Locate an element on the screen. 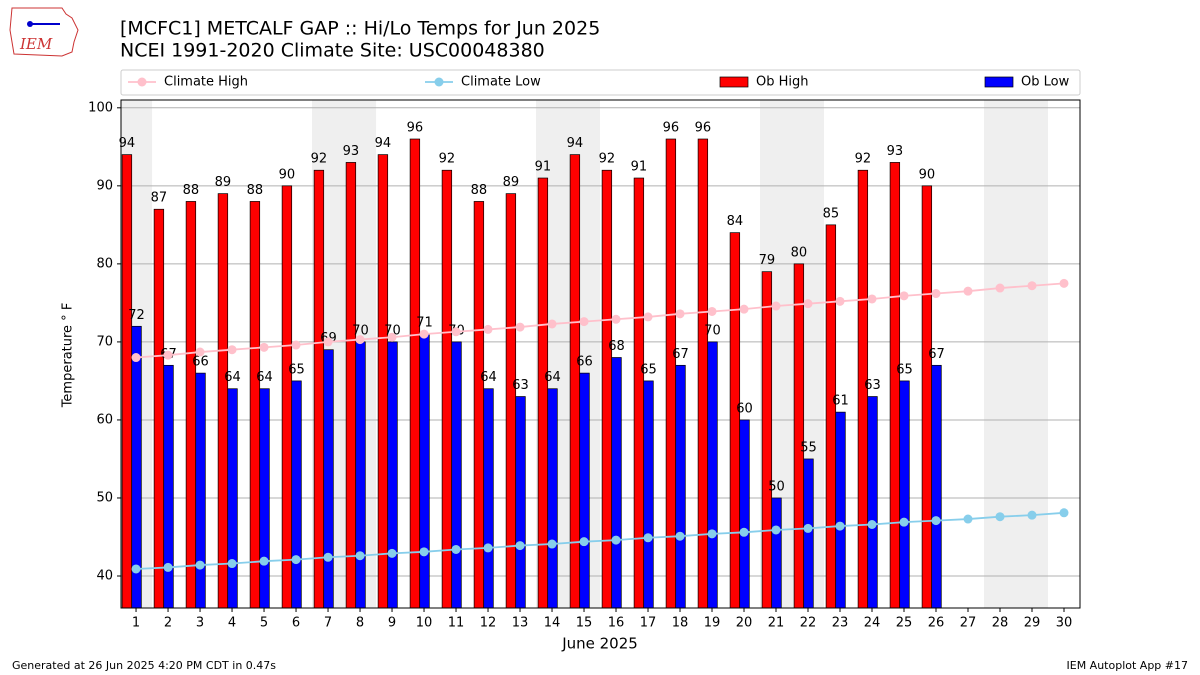 The height and width of the screenshot is (675, 1200). x-tick-label: 1 is located at coordinates (136, 623).